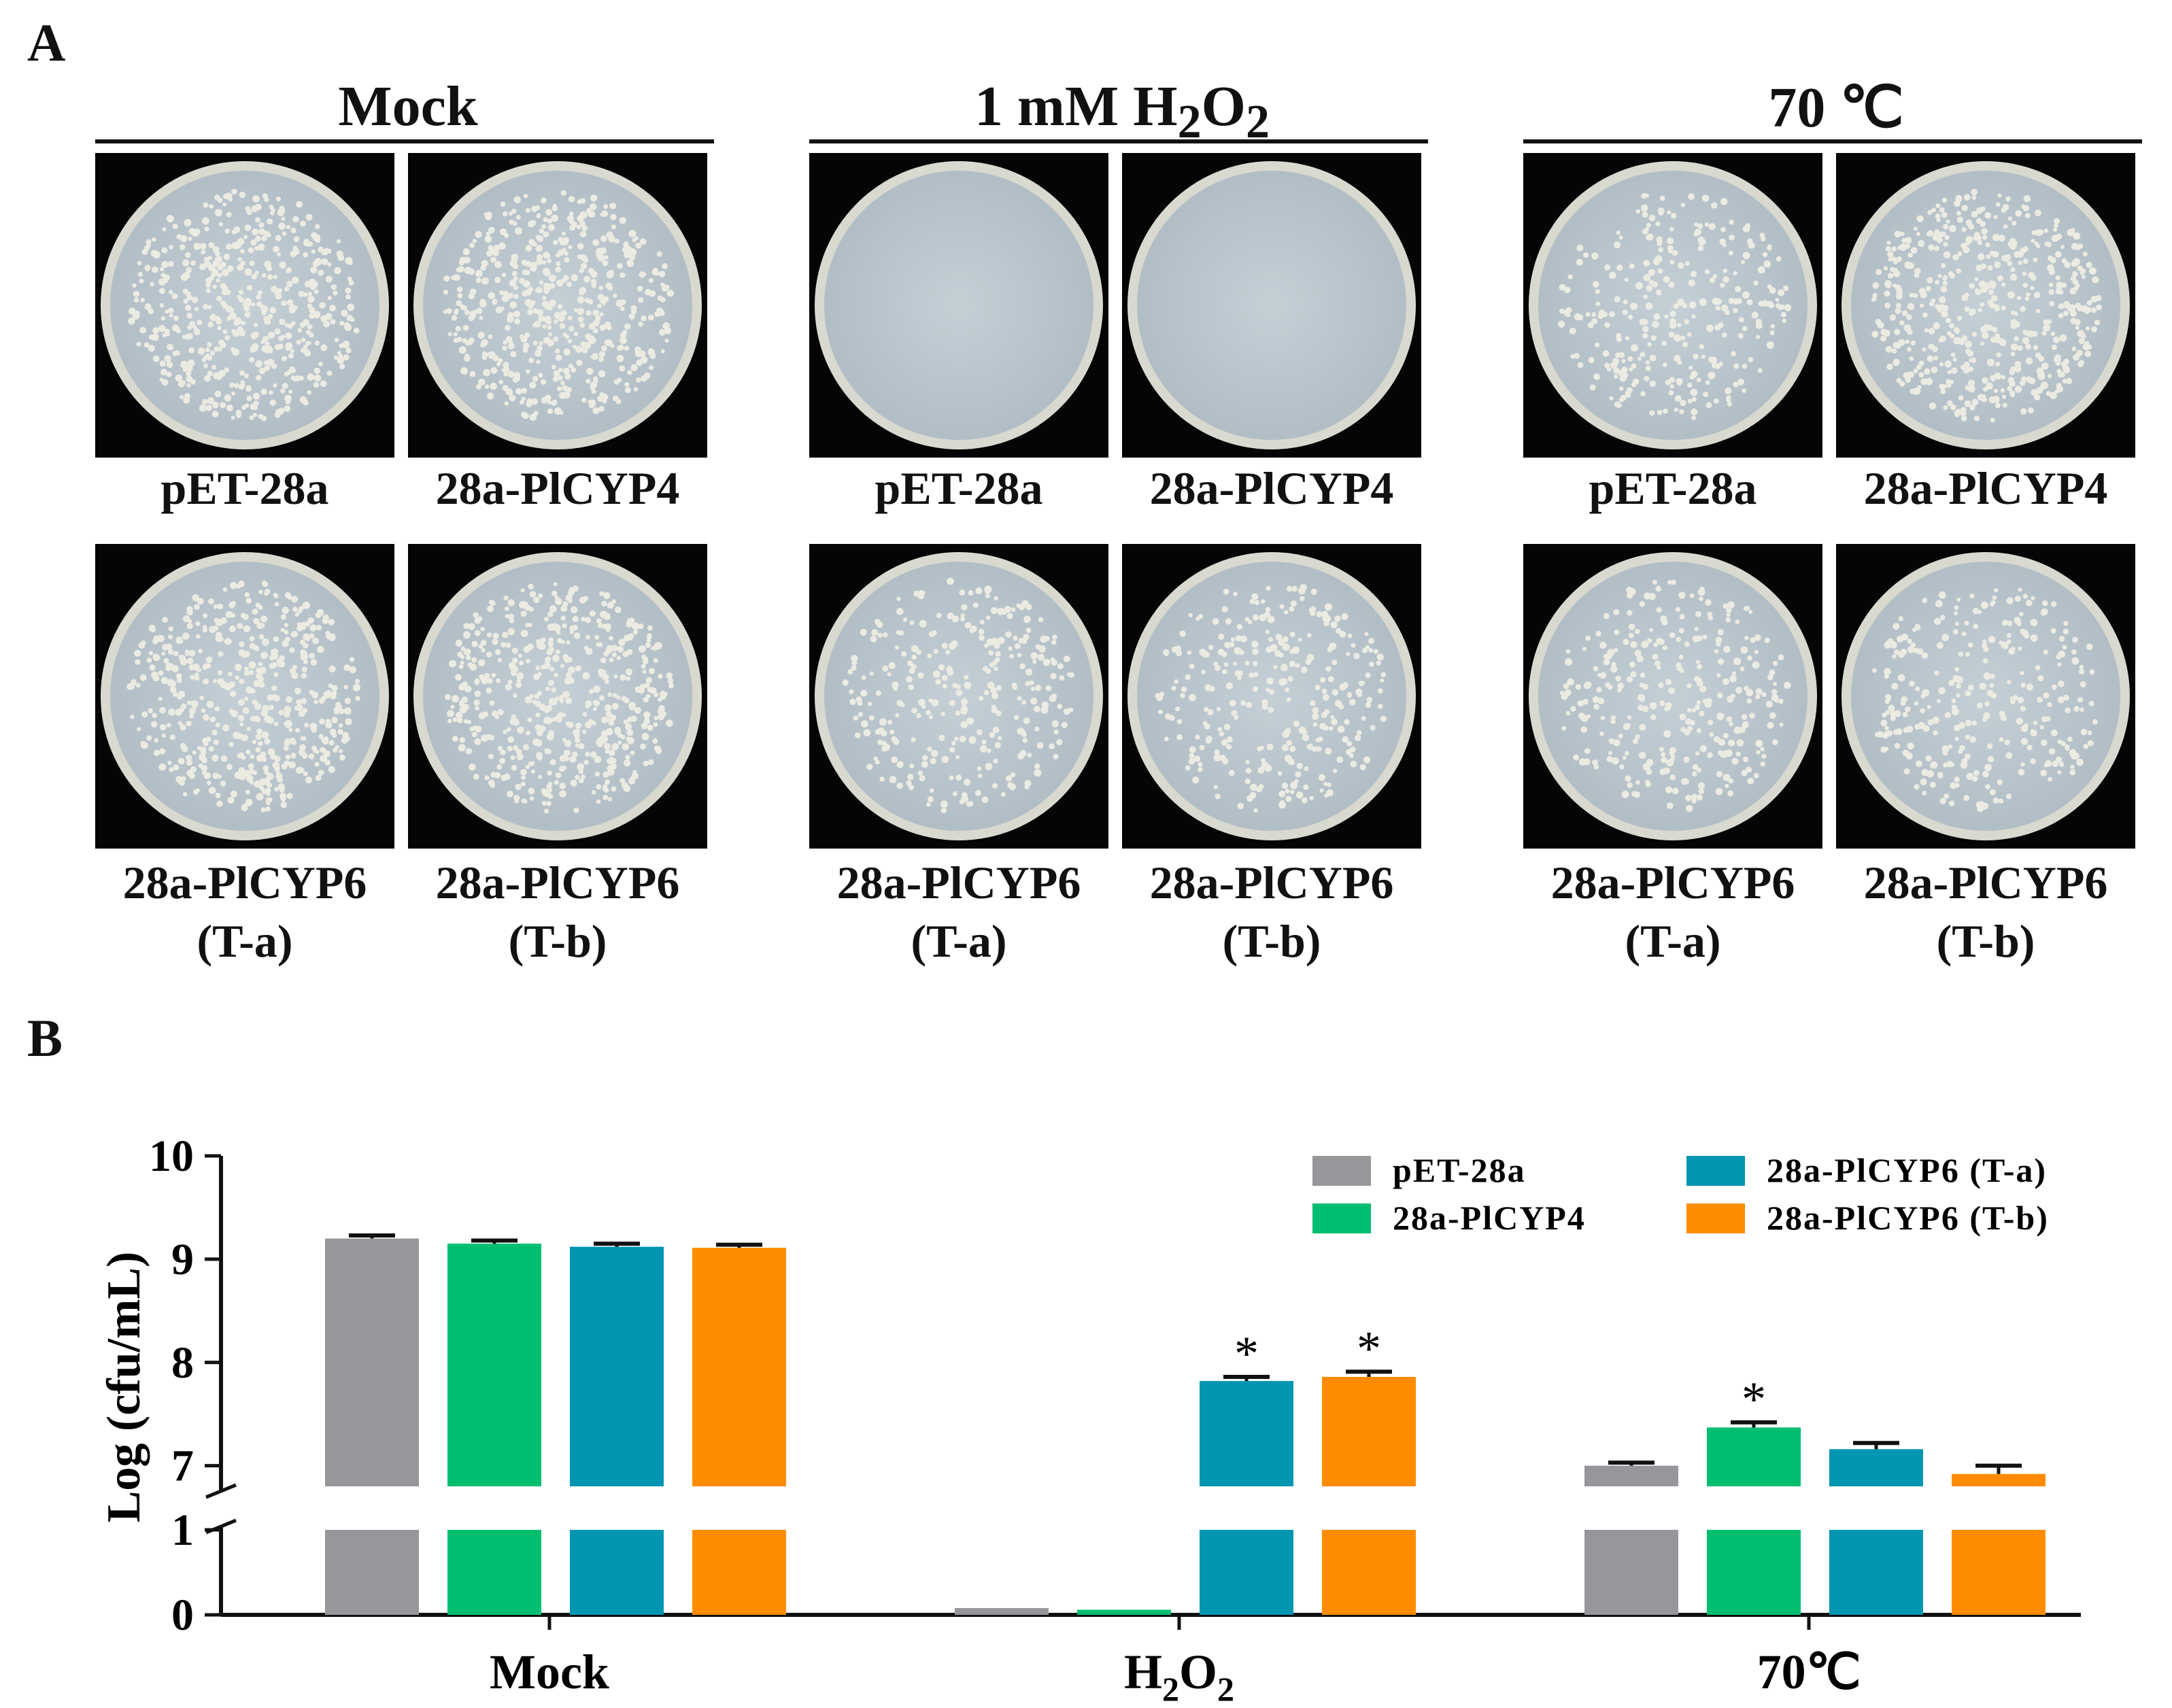  What do you see at coordinates (1225, 1689) in the screenshot?
I see `x-category-label-sub2: 2` at bounding box center [1225, 1689].